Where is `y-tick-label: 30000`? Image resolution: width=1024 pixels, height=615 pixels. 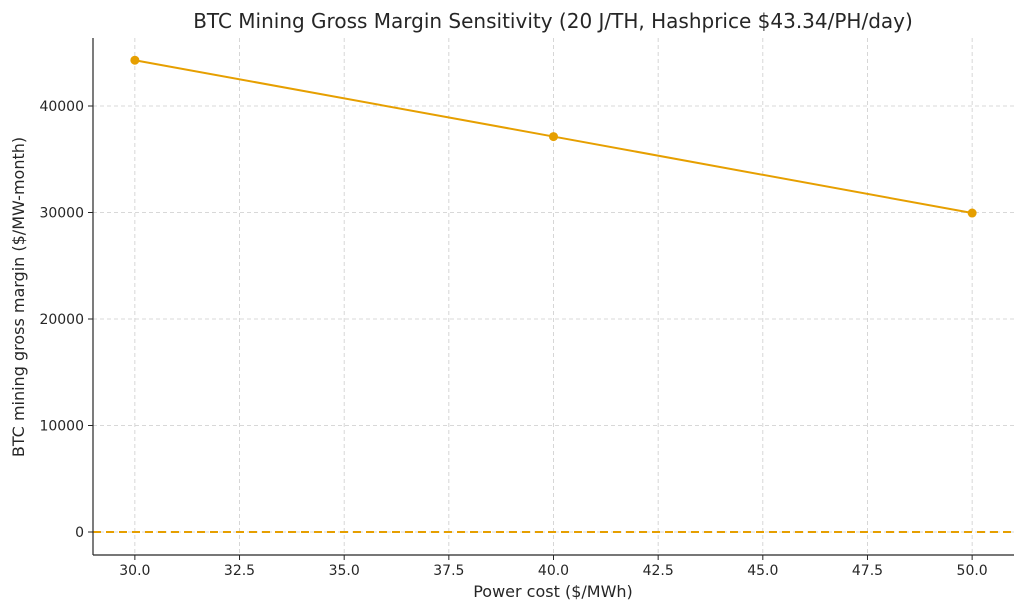 y-tick-label: 30000 is located at coordinates (61, 213).